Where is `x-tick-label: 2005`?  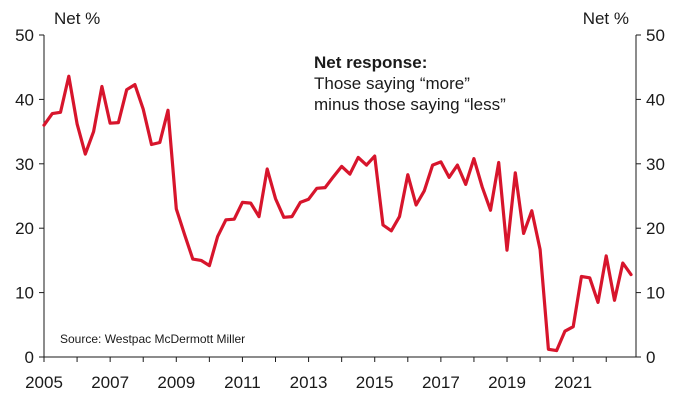 x-tick-label: 2005 is located at coordinates (44, 382).